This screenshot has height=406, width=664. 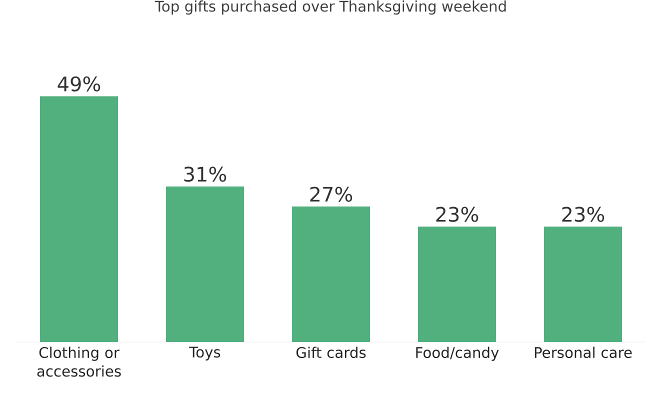 I want to click on x-tick-label: Gift cards, so click(x=331, y=352).